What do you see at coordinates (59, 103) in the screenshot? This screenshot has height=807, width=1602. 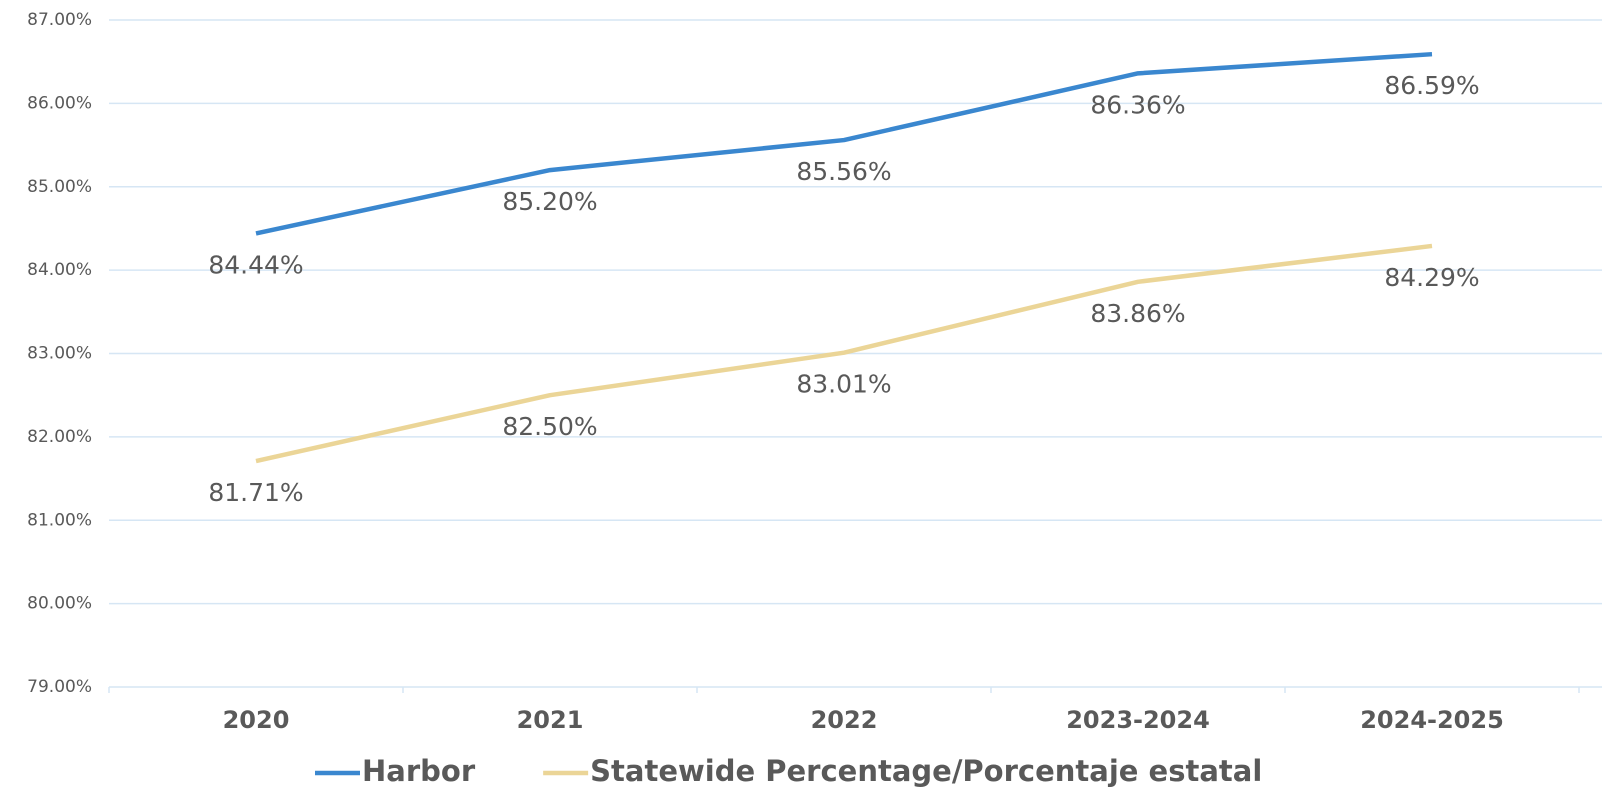 I see `y-tick-label: 86.00%` at bounding box center [59, 103].